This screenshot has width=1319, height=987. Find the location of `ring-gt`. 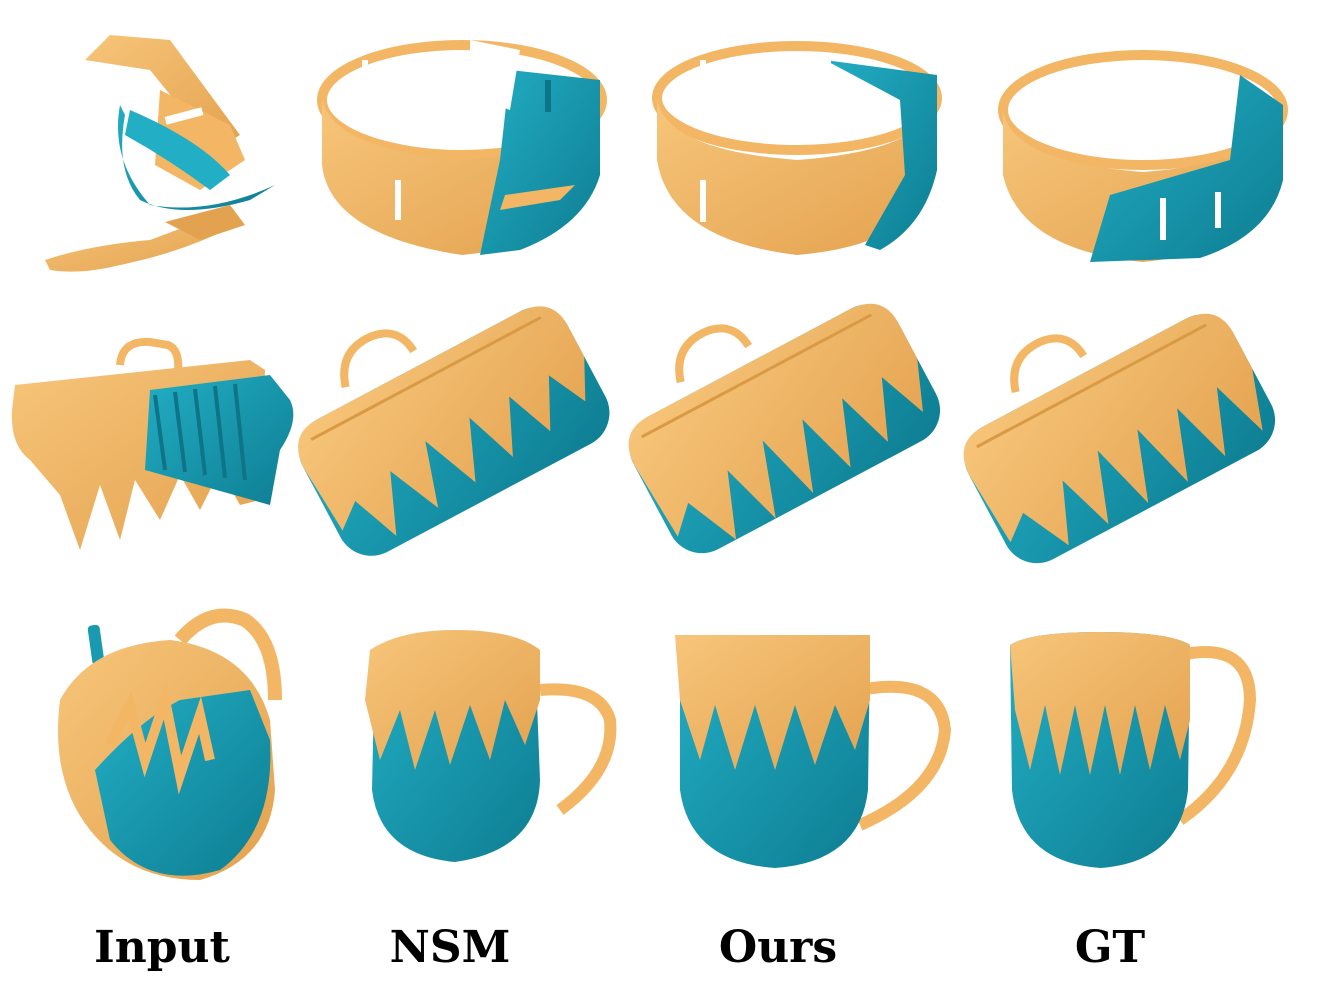

ring-gt is located at coordinates (1143, 156).